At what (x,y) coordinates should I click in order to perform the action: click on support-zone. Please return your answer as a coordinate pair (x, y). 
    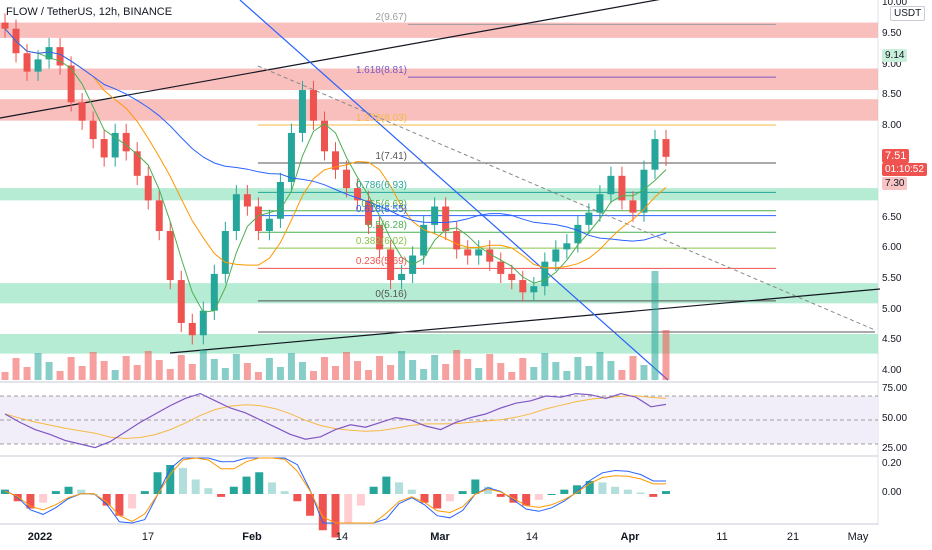
    Looking at the image, I should click on (439, 293).